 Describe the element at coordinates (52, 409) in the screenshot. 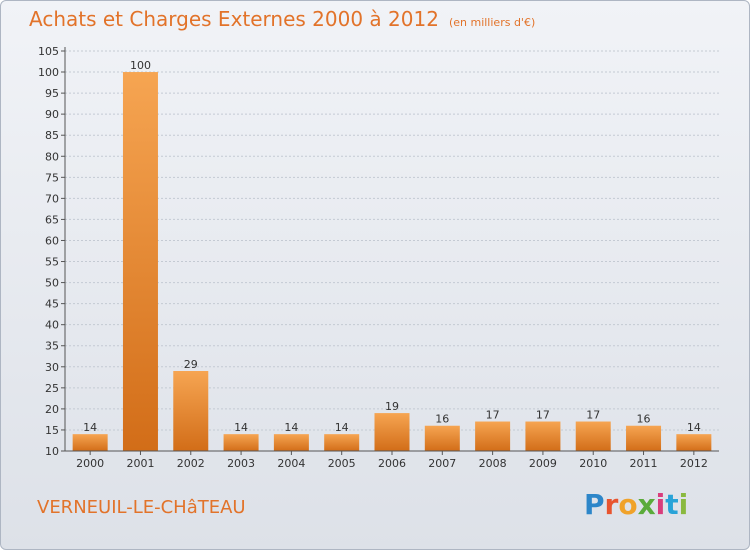

I see `y-tick-label: 20` at that location.